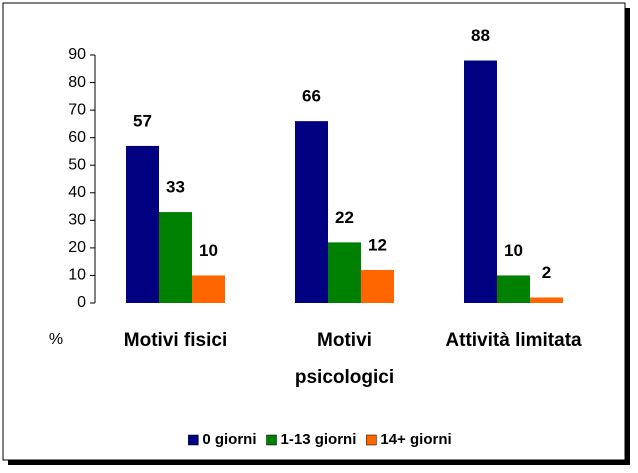 Image resolution: width=638 pixels, height=473 pixels. Describe the element at coordinates (311, 96) in the screenshot. I see `data-label: 66` at that location.